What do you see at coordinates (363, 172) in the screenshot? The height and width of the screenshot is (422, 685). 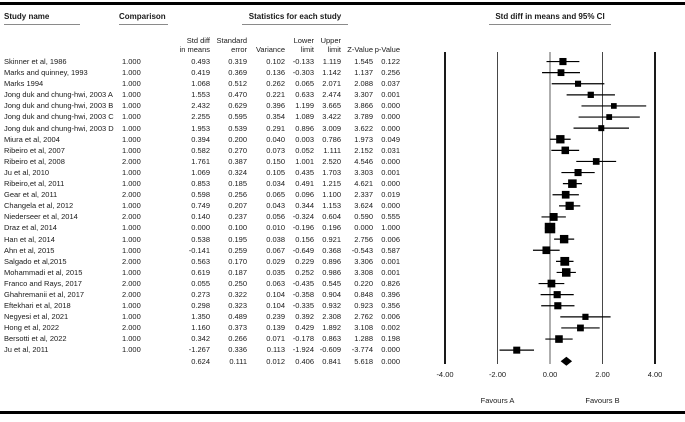 I see `cell-z-value: 3.303` at bounding box center [363, 172].